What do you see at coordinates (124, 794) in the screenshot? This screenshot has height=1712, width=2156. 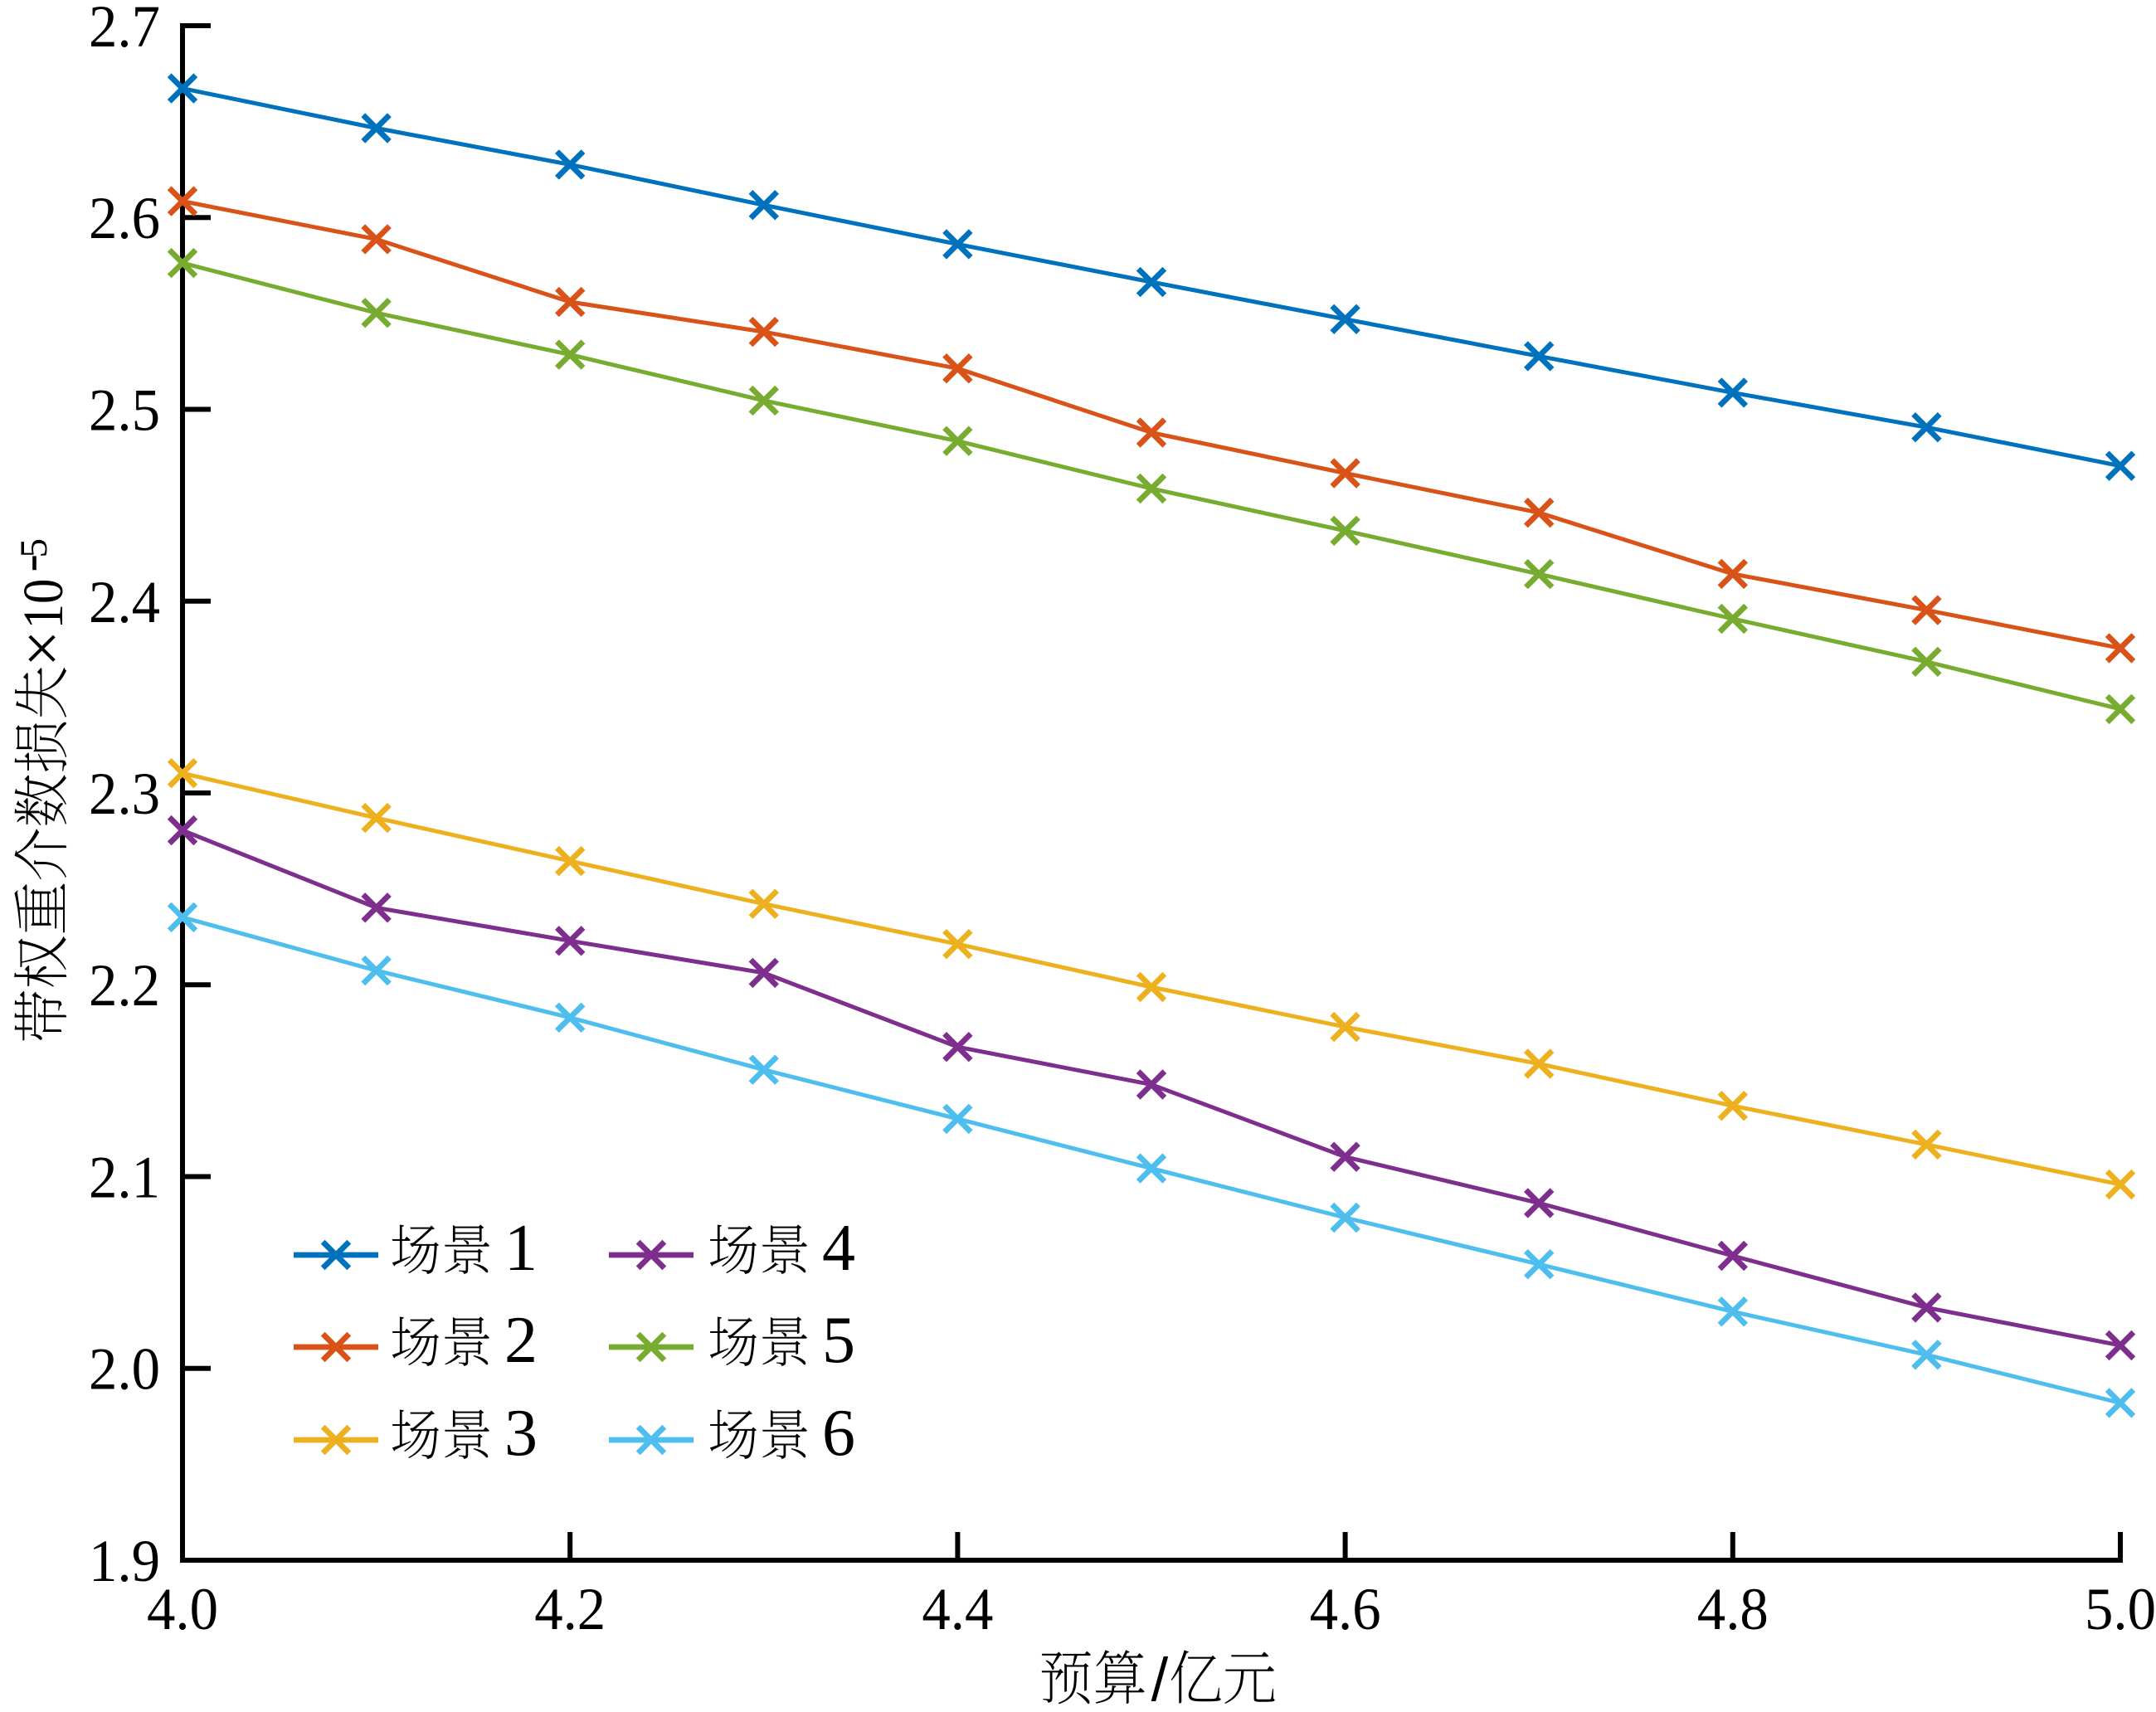 I see `svg-text: 2.3` at bounding box center [124, 794].